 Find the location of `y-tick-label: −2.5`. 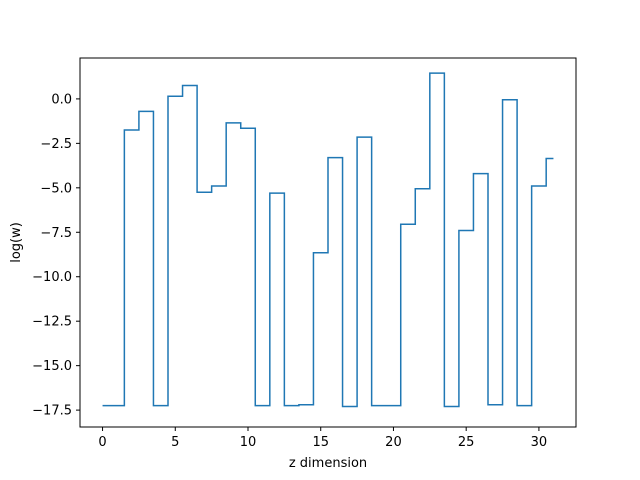

y-tick-label: −2.5 is located at coordinates (56, 144).